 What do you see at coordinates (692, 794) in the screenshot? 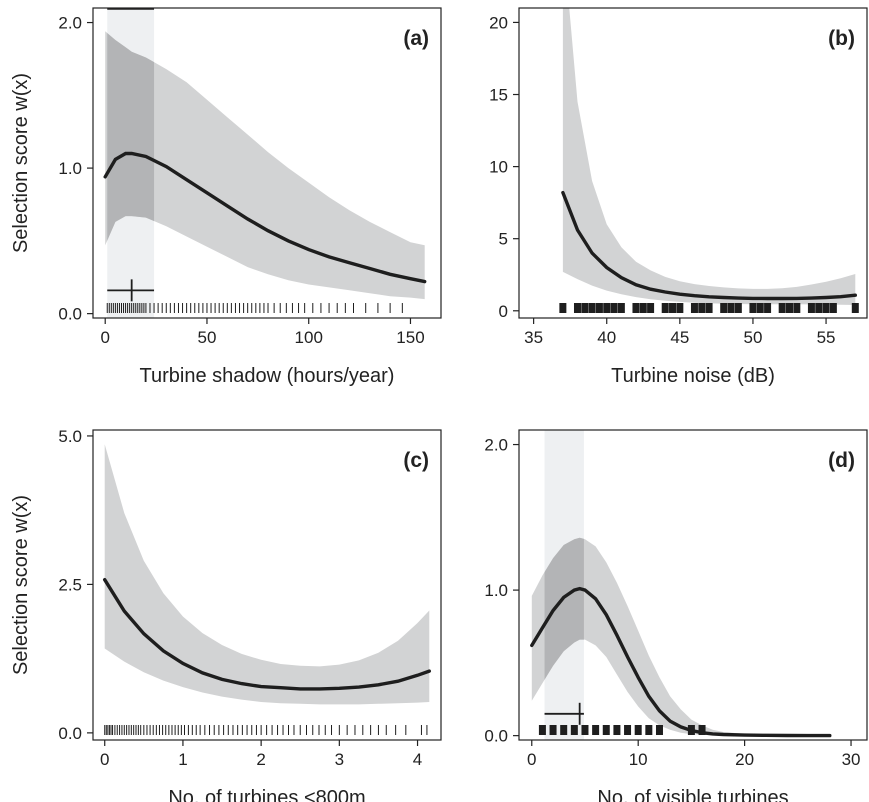
I see `x-axis-title: No. of visible turbines` at bounding box center [692, 794].